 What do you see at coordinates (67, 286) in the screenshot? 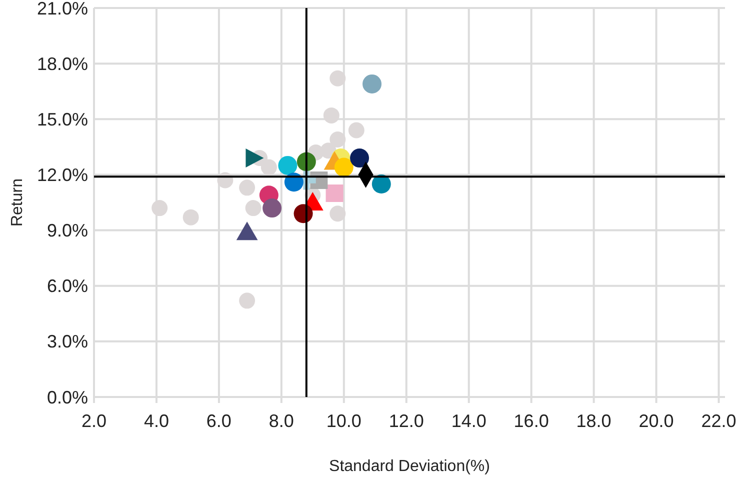
I see `y-tick-label: 6.0%` at bounding box center [67, 286].